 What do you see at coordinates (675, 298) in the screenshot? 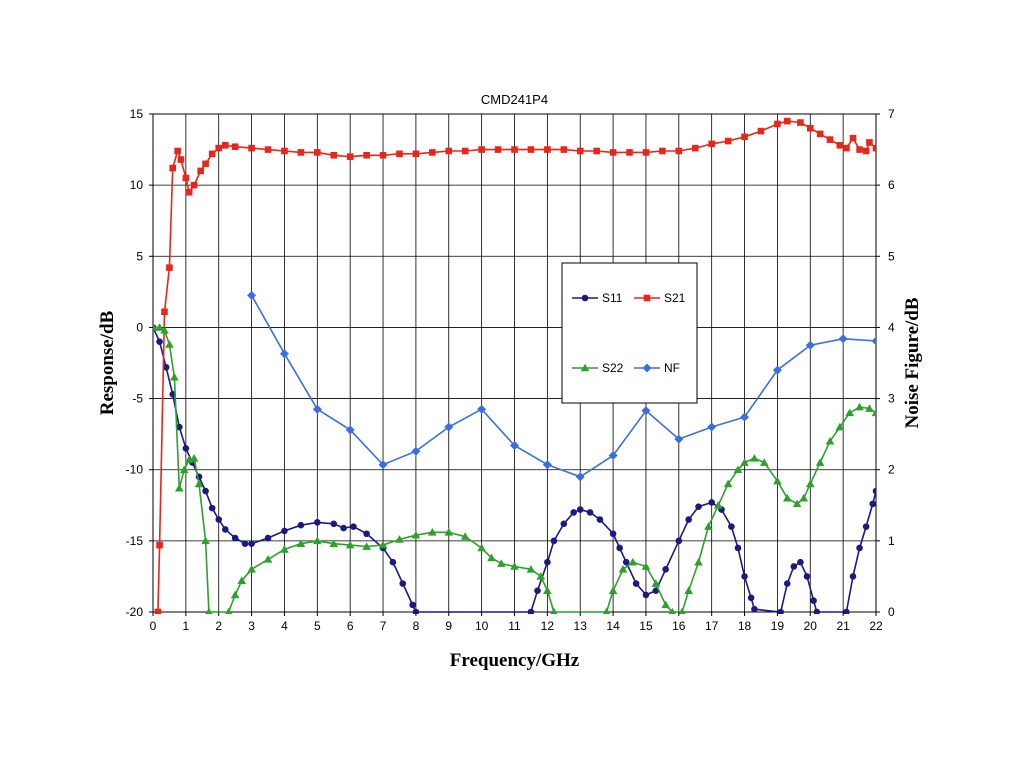
I see `legend-label: S21` at bounding box center [675, 298].